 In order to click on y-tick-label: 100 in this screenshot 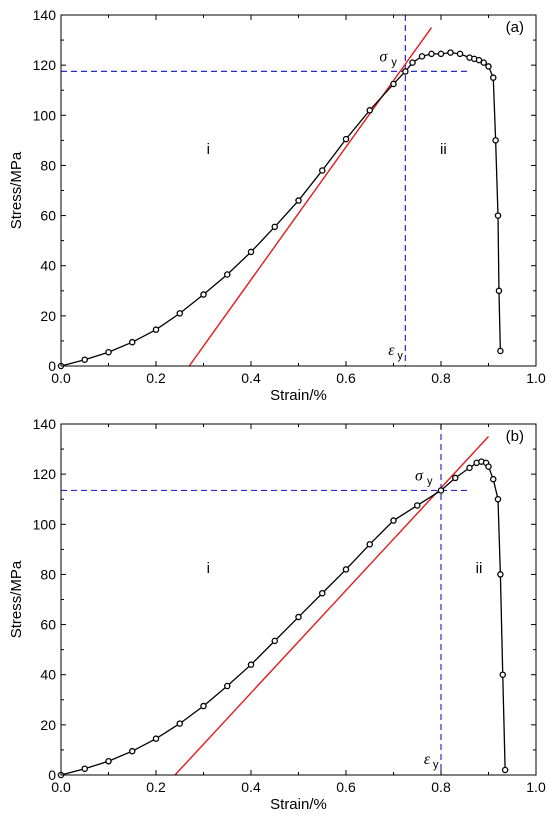, I will do `click(45, 524)`.